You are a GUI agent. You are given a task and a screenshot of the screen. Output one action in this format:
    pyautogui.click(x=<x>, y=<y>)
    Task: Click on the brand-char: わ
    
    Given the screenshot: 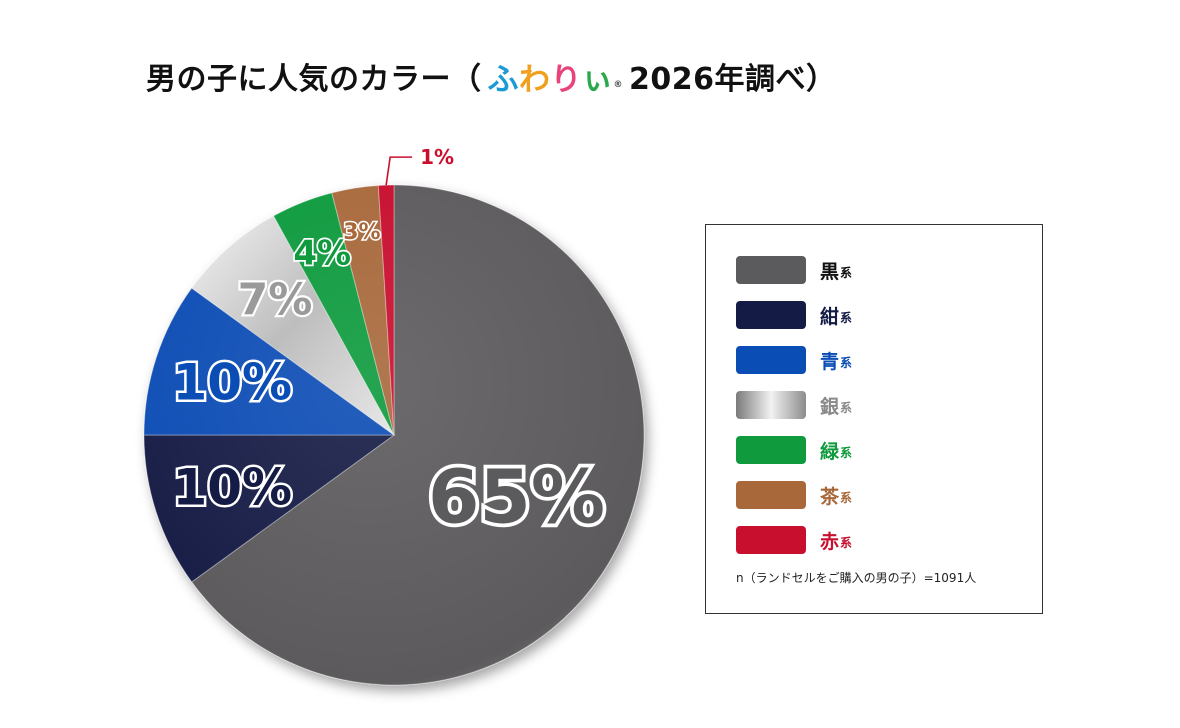 What is the action you would take?
    pyautogui.click(x=535, y=79)
    